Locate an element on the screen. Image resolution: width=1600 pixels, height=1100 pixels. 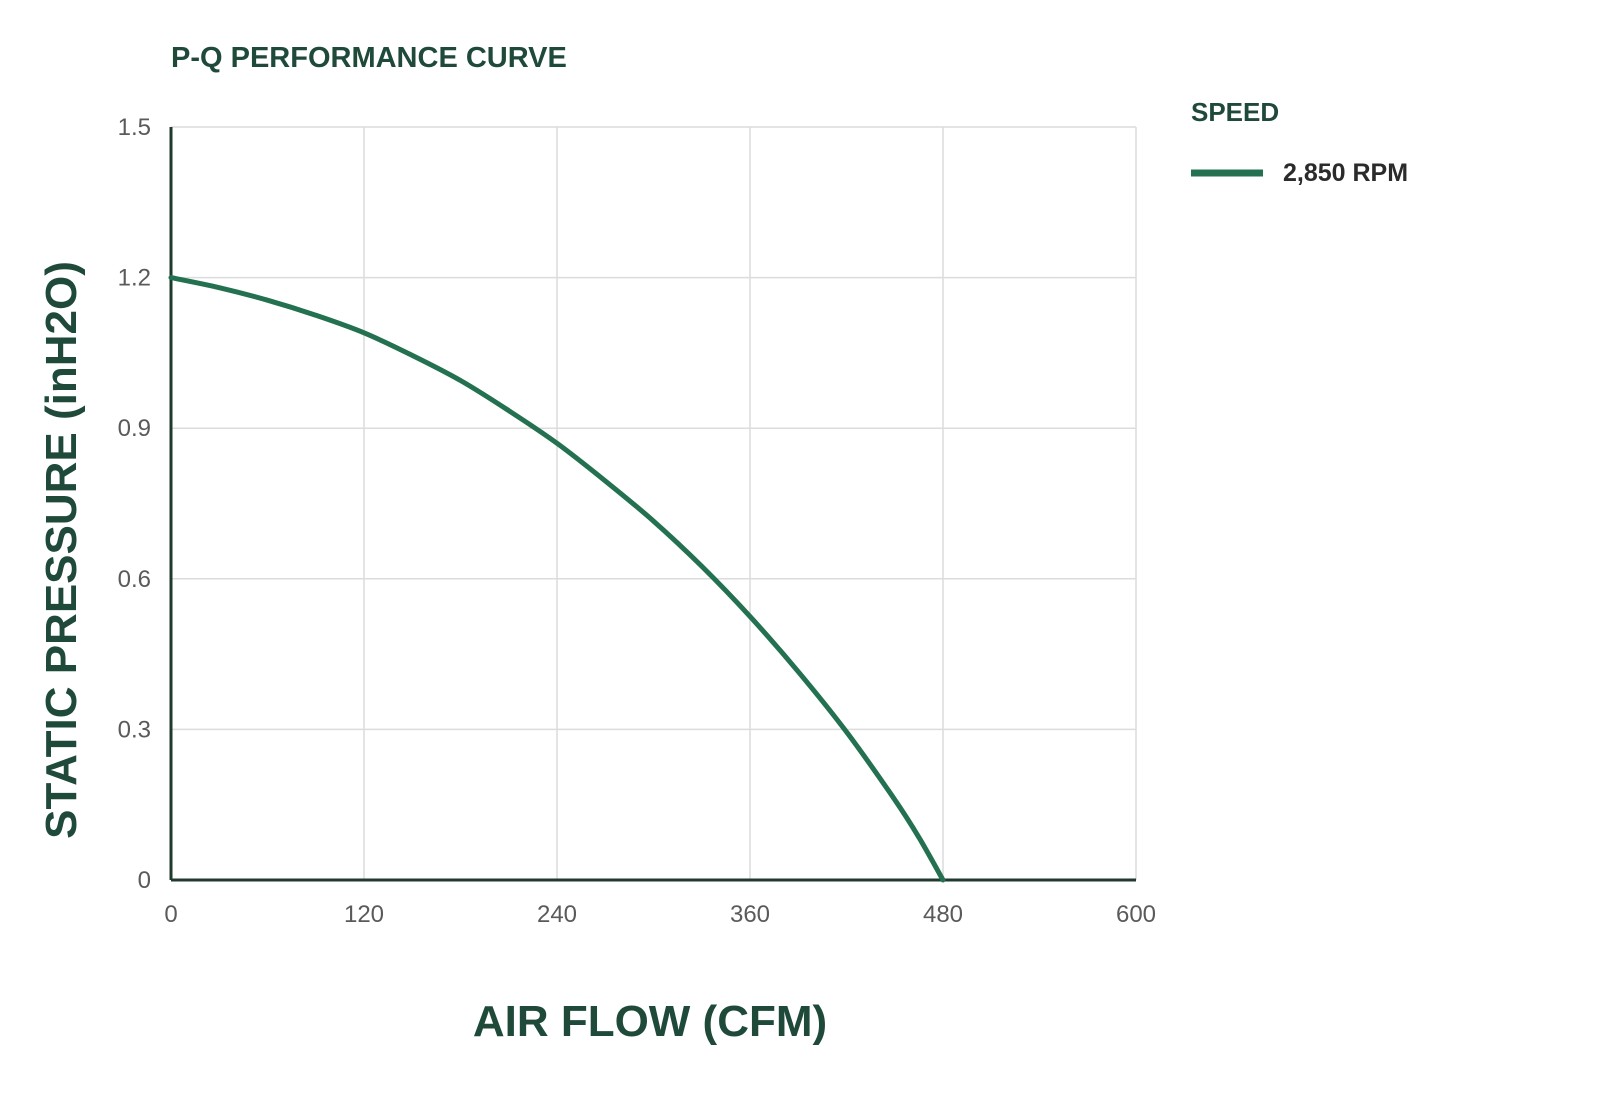
y-tick-label: 0.9 is located at coordinates (134, 428).